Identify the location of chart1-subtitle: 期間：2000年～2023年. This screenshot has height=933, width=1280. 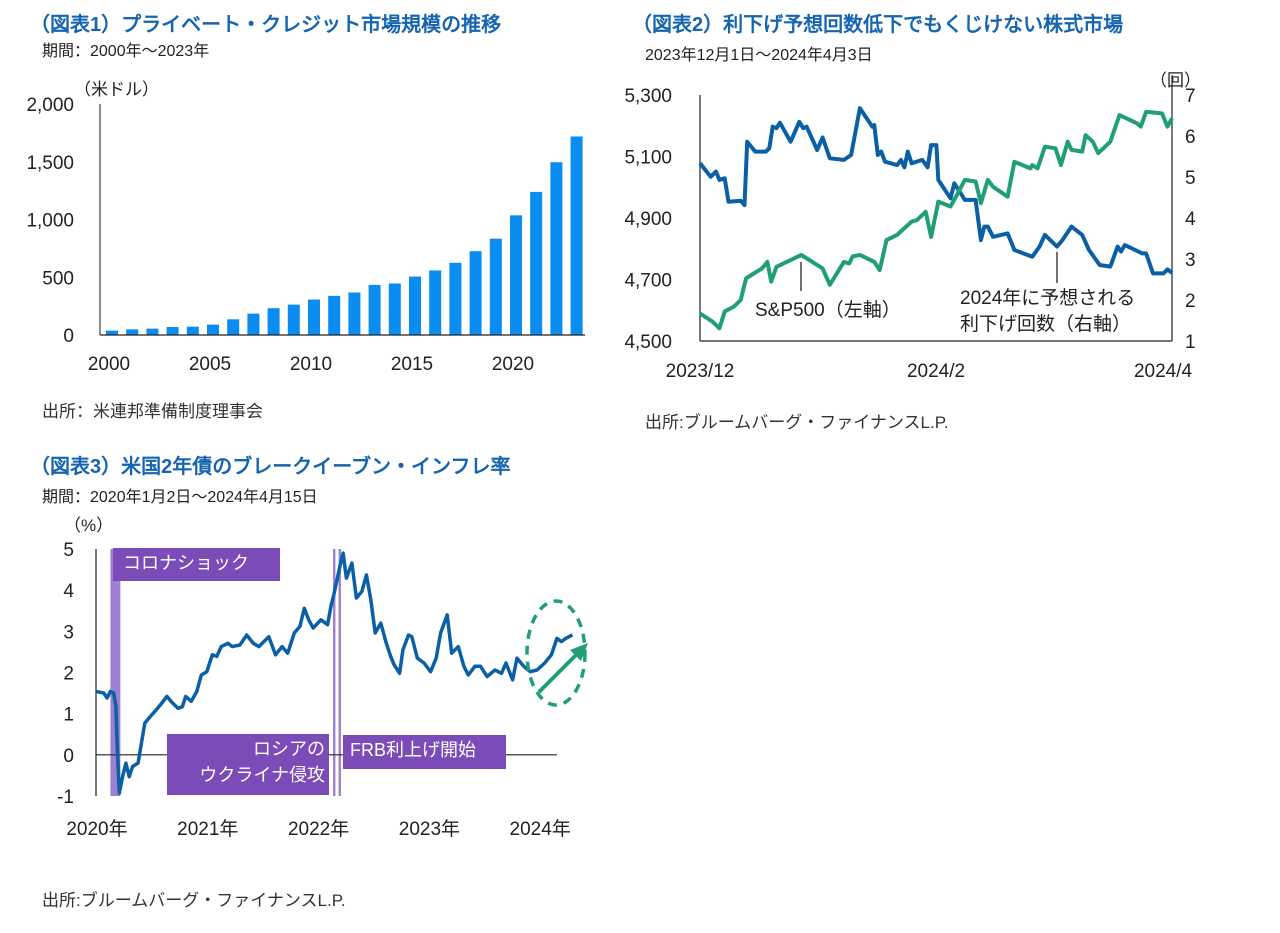
(126, 51).